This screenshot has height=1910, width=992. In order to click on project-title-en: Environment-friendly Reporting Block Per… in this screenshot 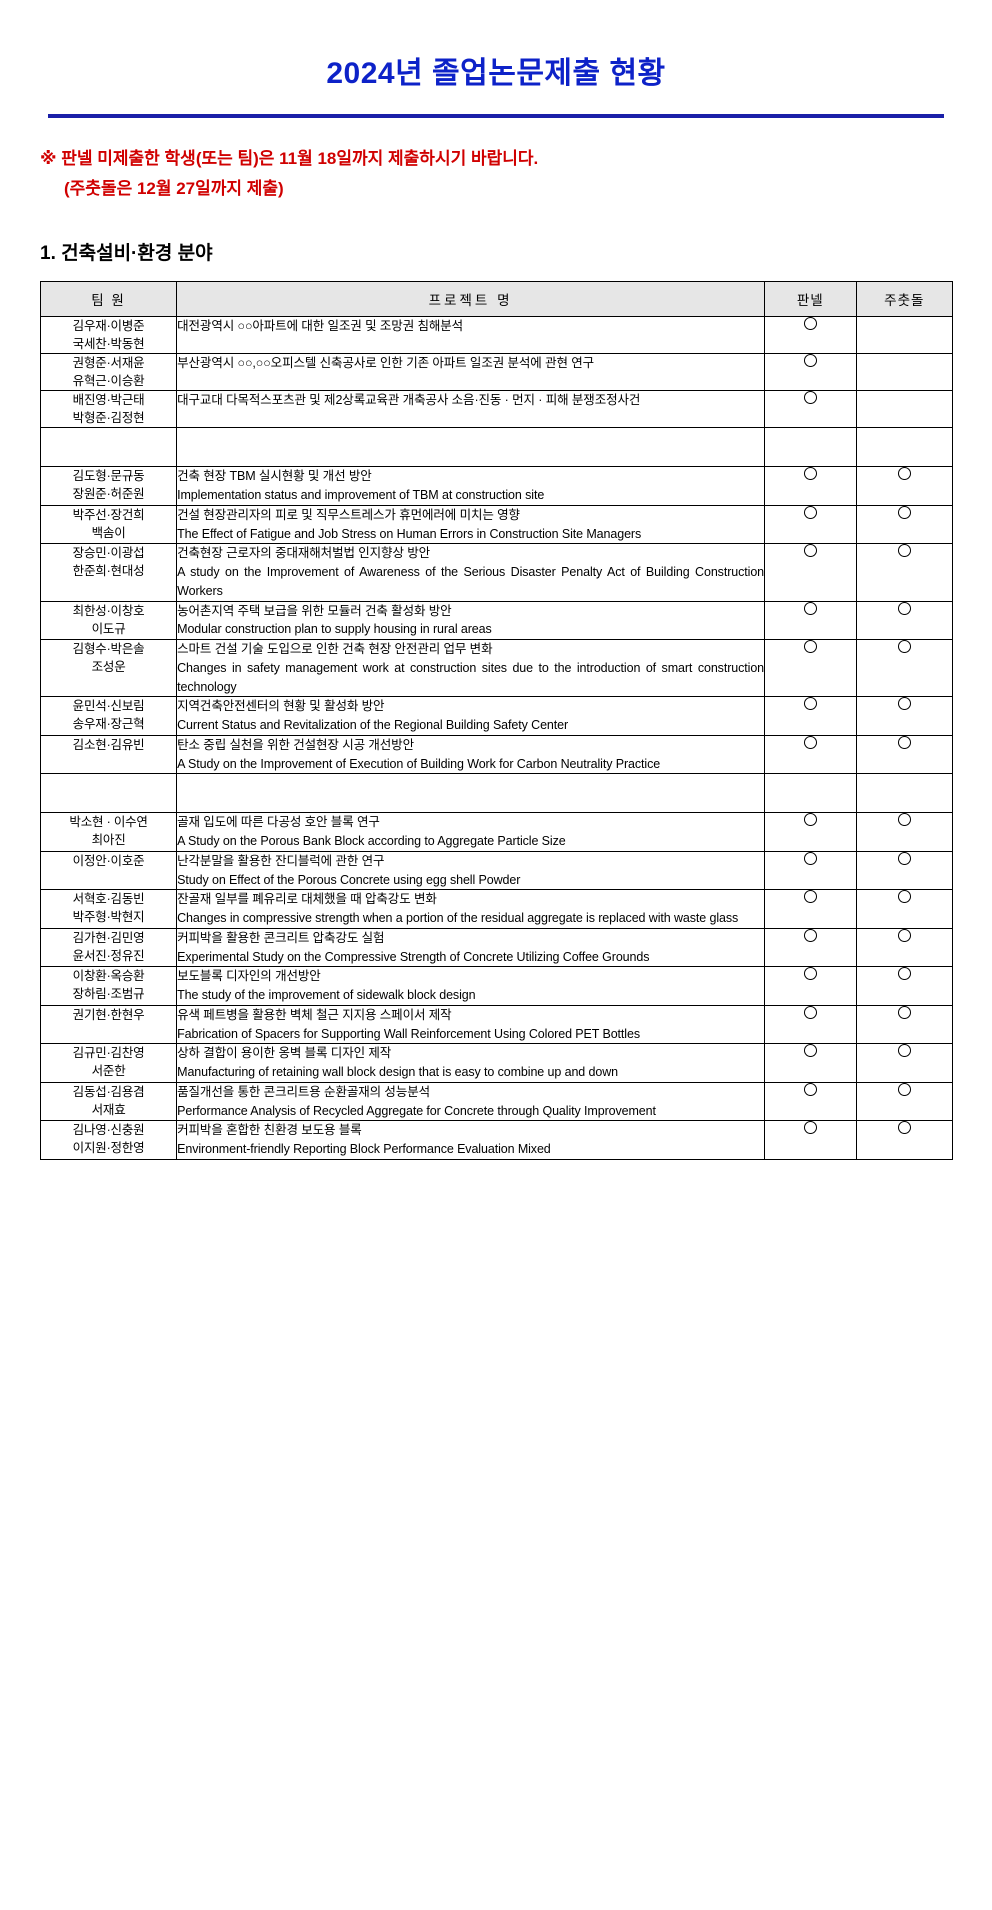, I will do `click(364, 1149)`.